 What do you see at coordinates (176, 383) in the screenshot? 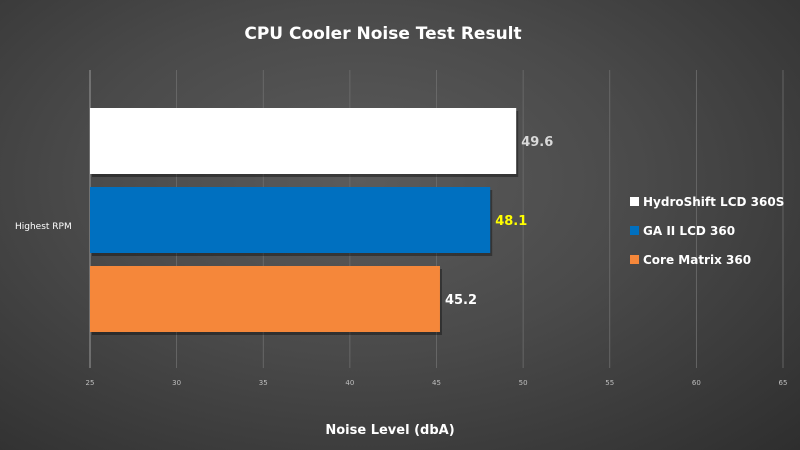
I see `x-tick-label: 30` at bounding box center [176, 383].